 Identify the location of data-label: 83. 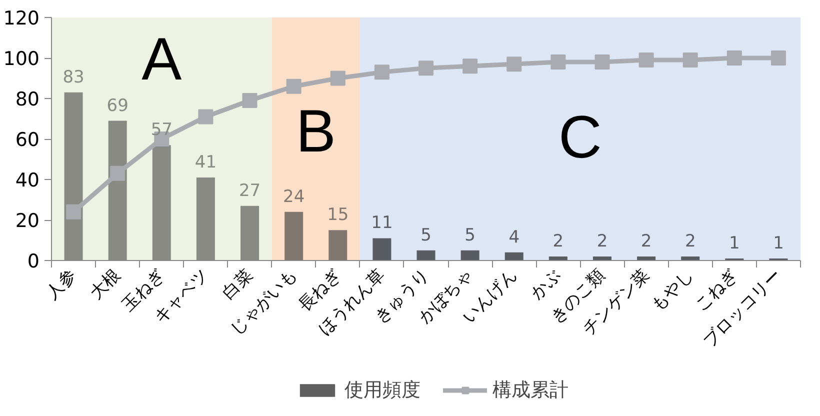
(73, 77).